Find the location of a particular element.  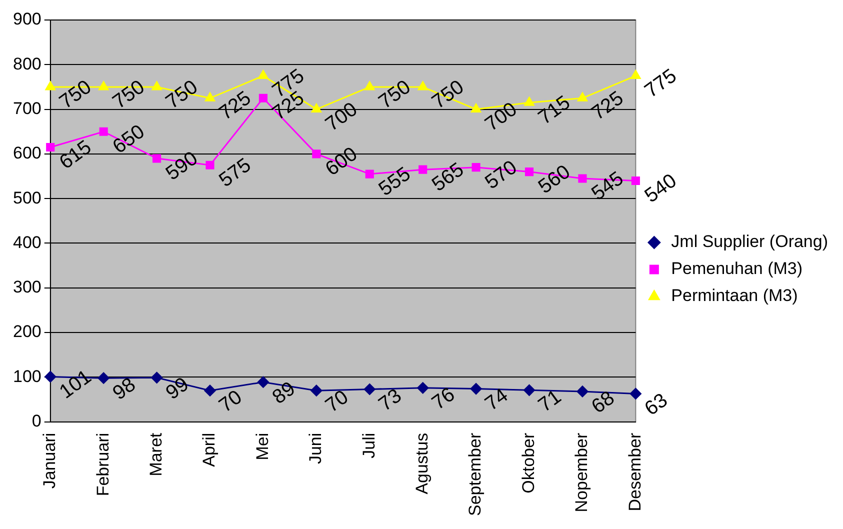

y-tick-label: 300 is located at coordinates (27, 287).